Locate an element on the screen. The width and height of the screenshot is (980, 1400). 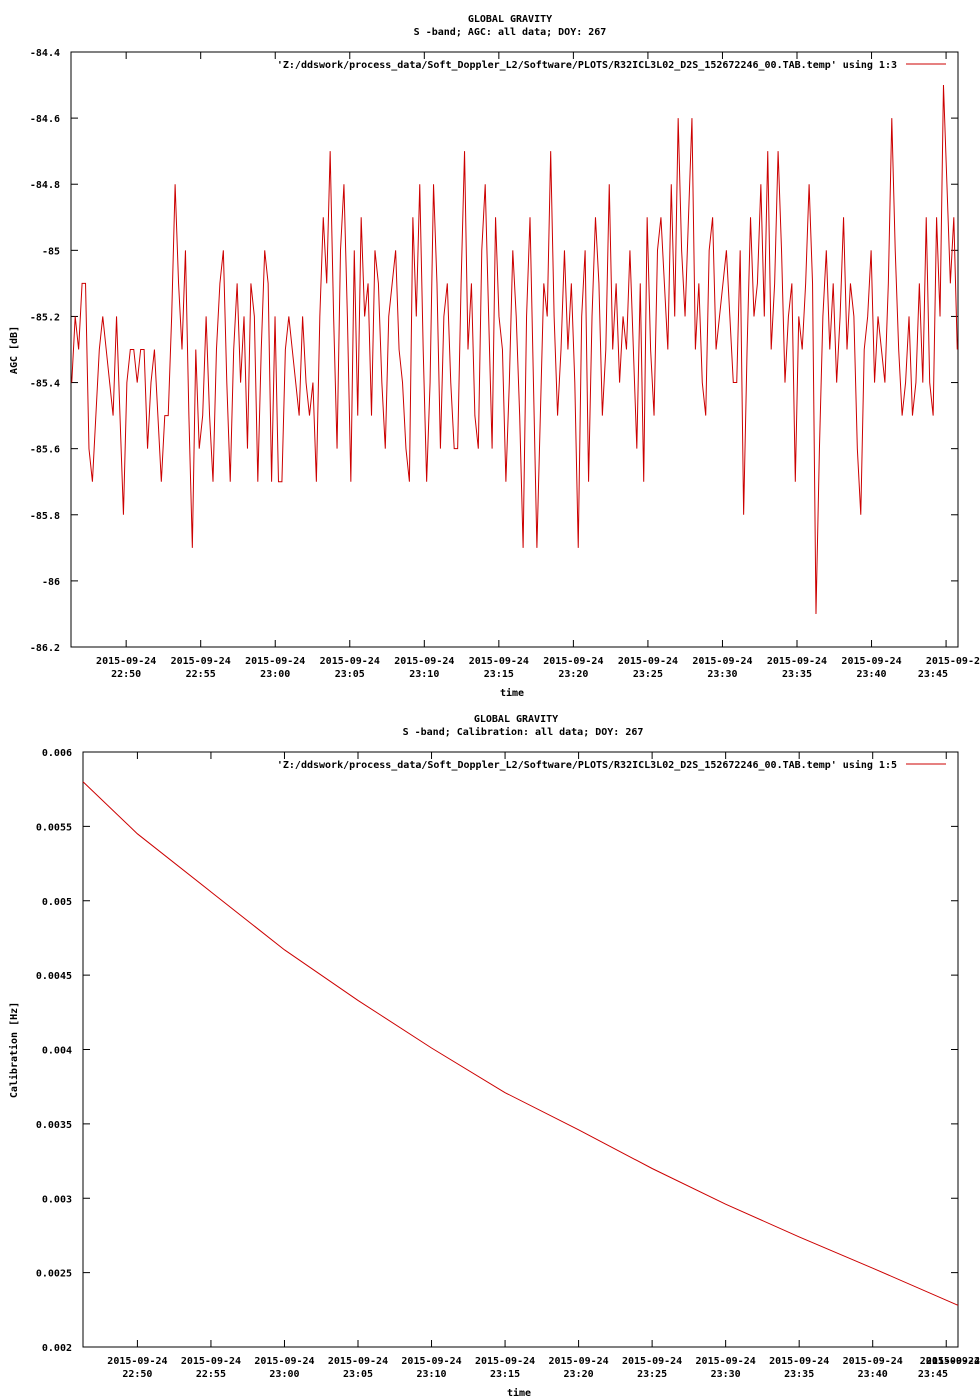
y-tick-label: 0.003 is located at coordinates (57, 1199).